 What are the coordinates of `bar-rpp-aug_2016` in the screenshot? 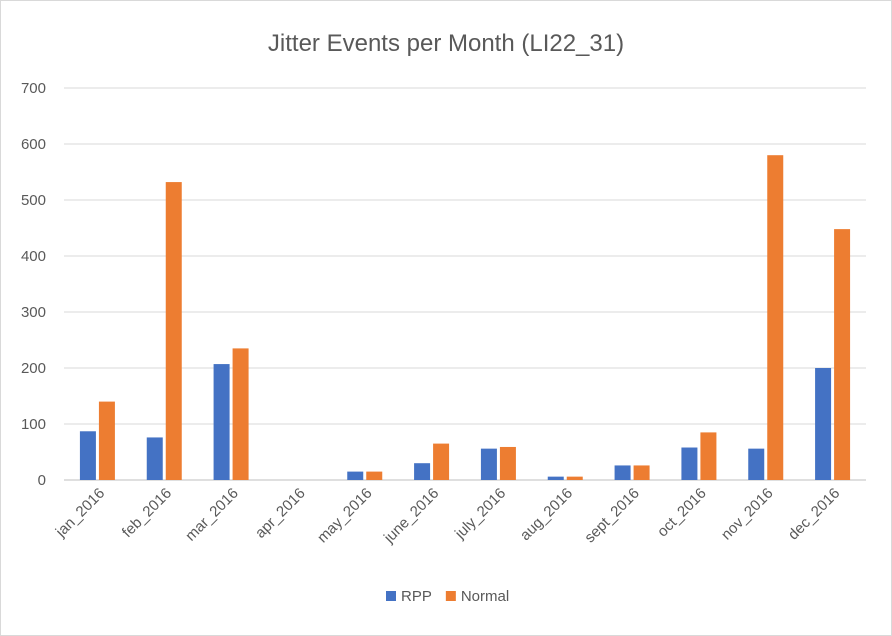 It's located at (555, 478).